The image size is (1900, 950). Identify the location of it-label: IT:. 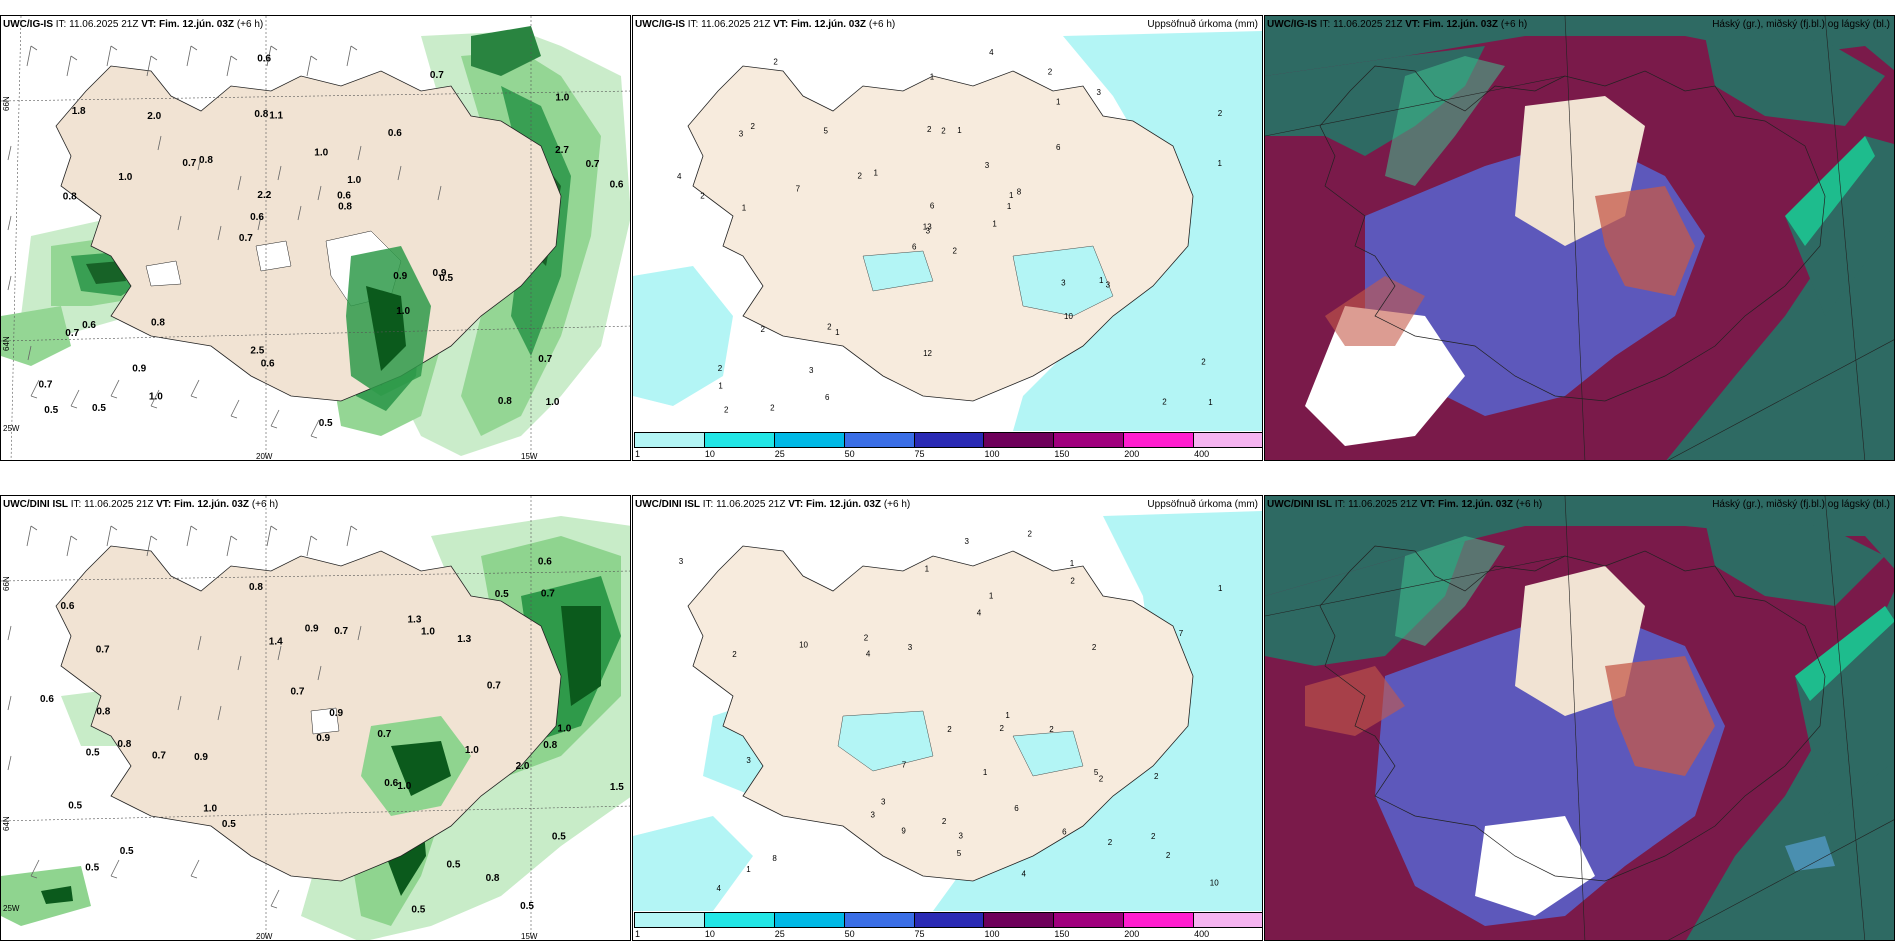
(1325, 24).